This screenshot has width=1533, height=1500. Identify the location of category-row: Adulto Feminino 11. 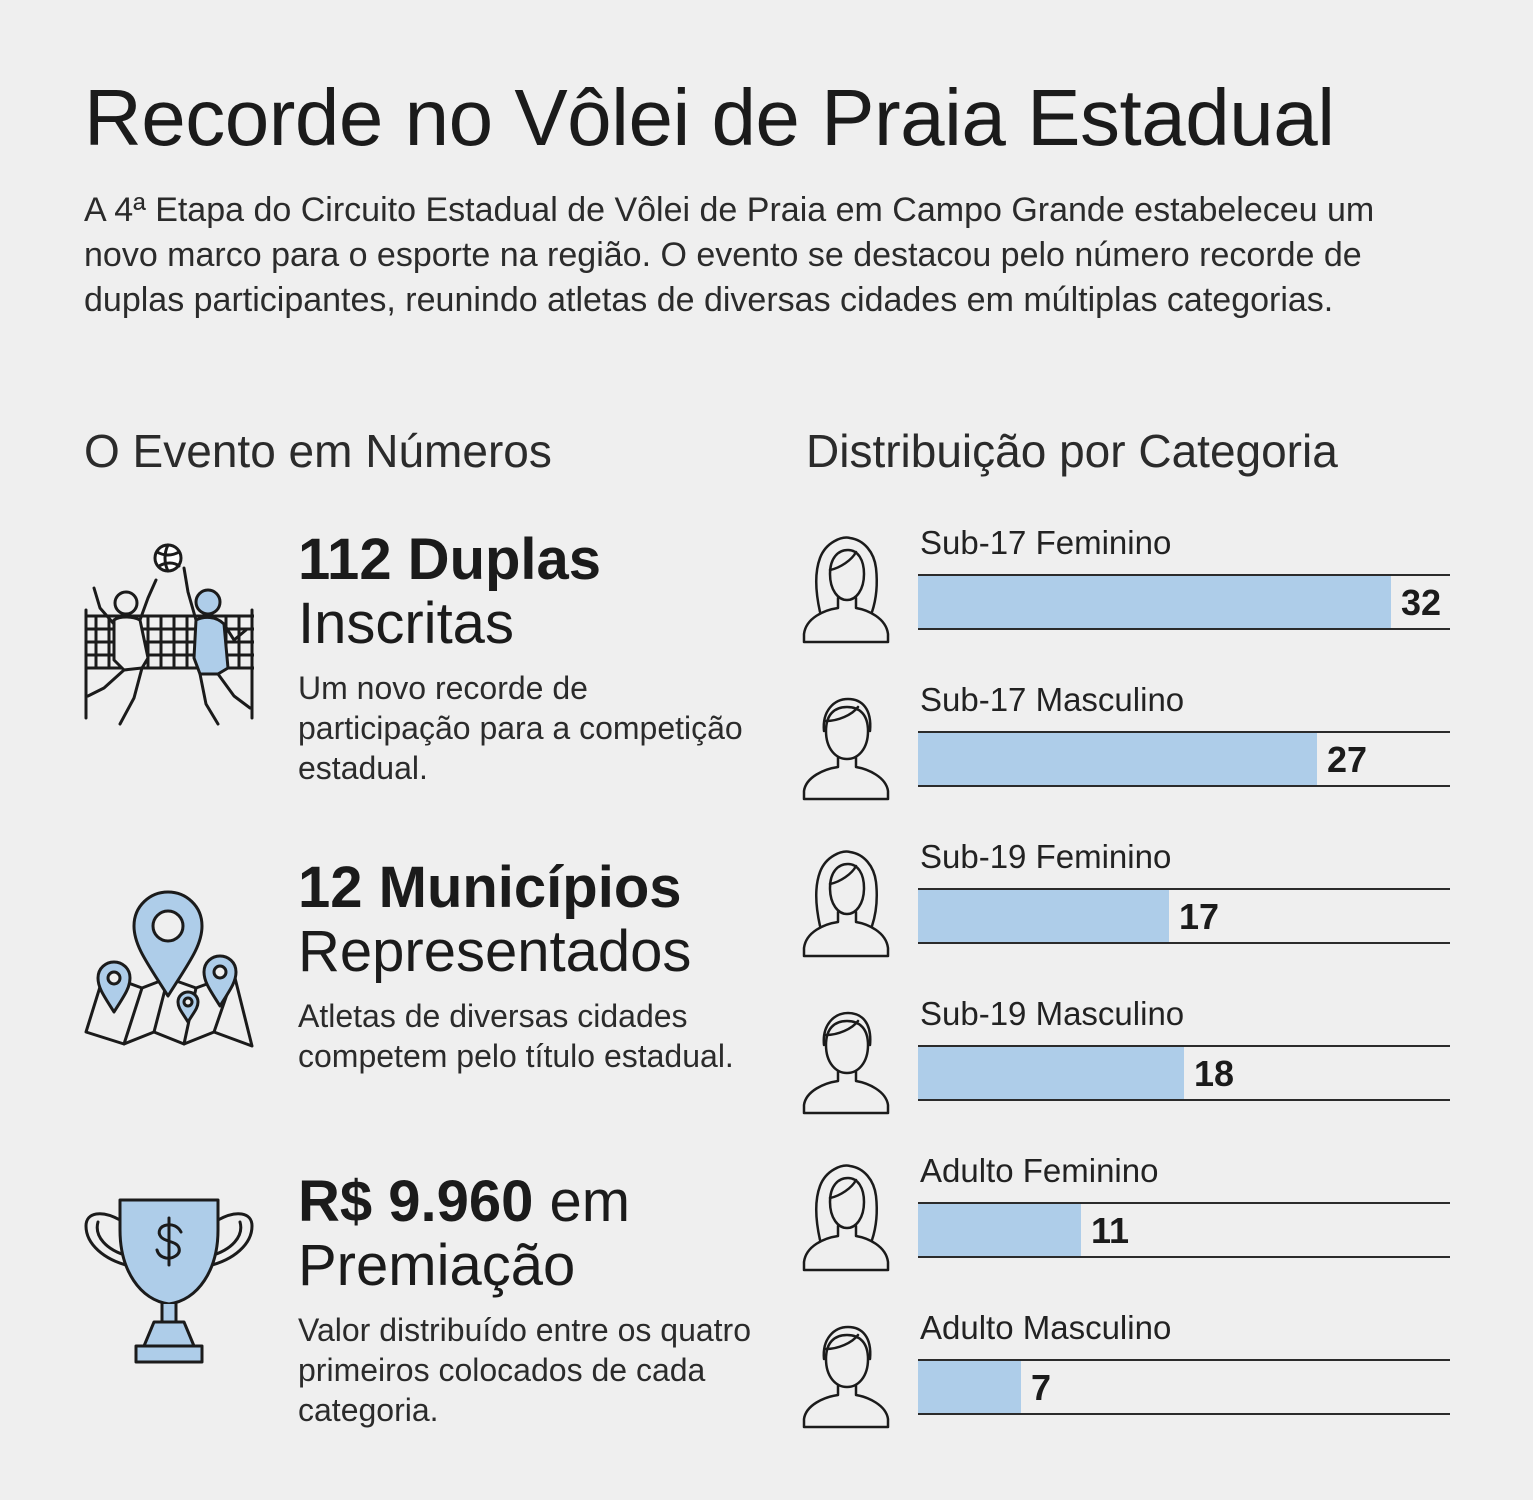
(1126, 1217).